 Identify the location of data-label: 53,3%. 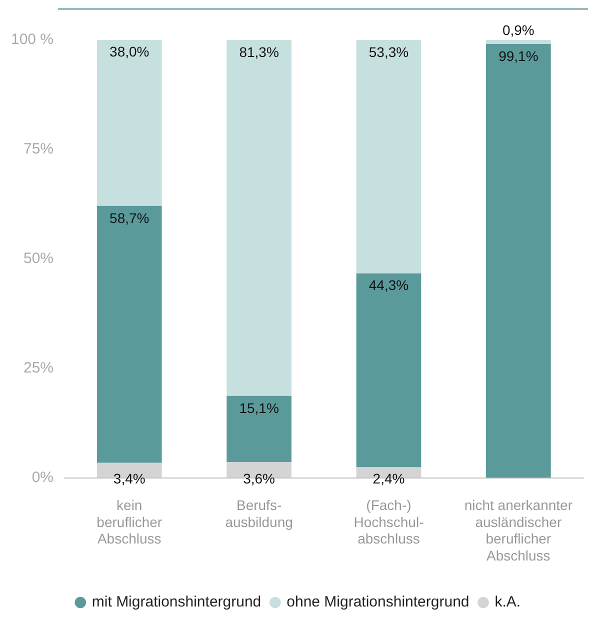
(388, 52).